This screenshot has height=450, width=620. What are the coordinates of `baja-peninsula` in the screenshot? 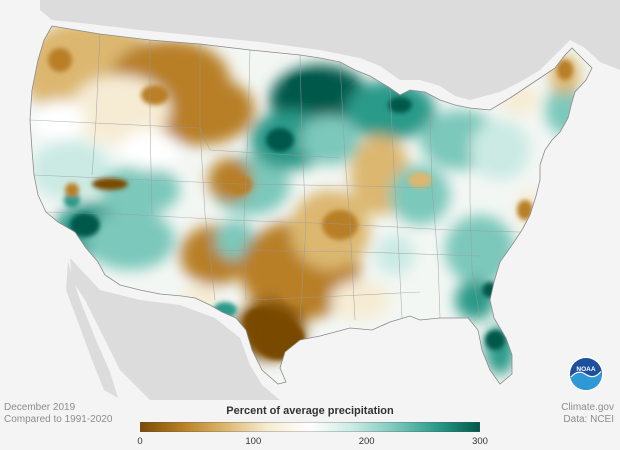 It's located at (92, 330).